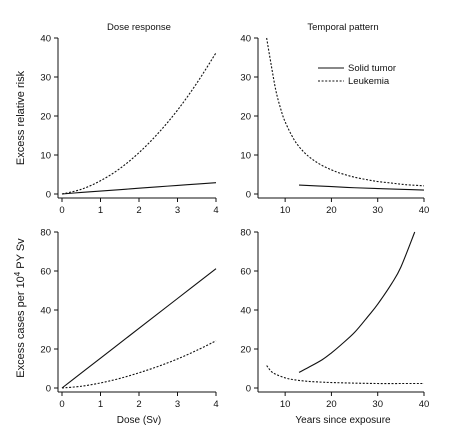  I want to click on x-tick-label-bl-1: 1, so click(100, 404).